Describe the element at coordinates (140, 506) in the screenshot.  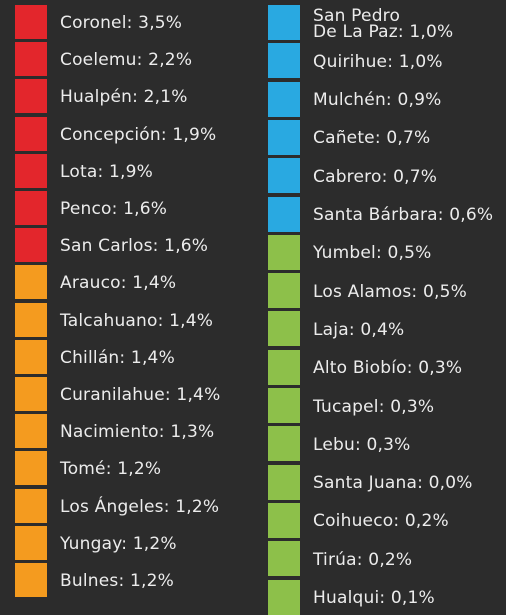
I see `legend-label: Los Ángeles: 1,2%` at that location.